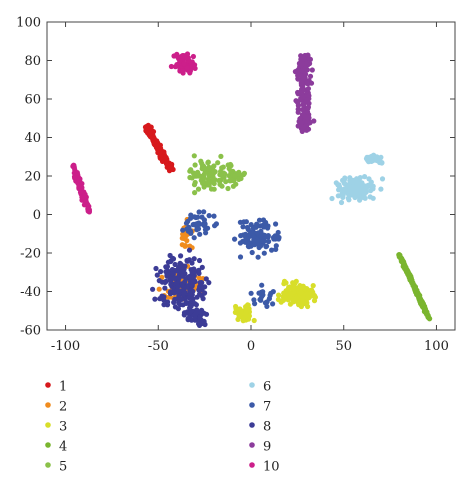  What do you see at coordinates (63, 447) in the screenshot?
I see `legend-label: 4` at bounding box center [63, 447].